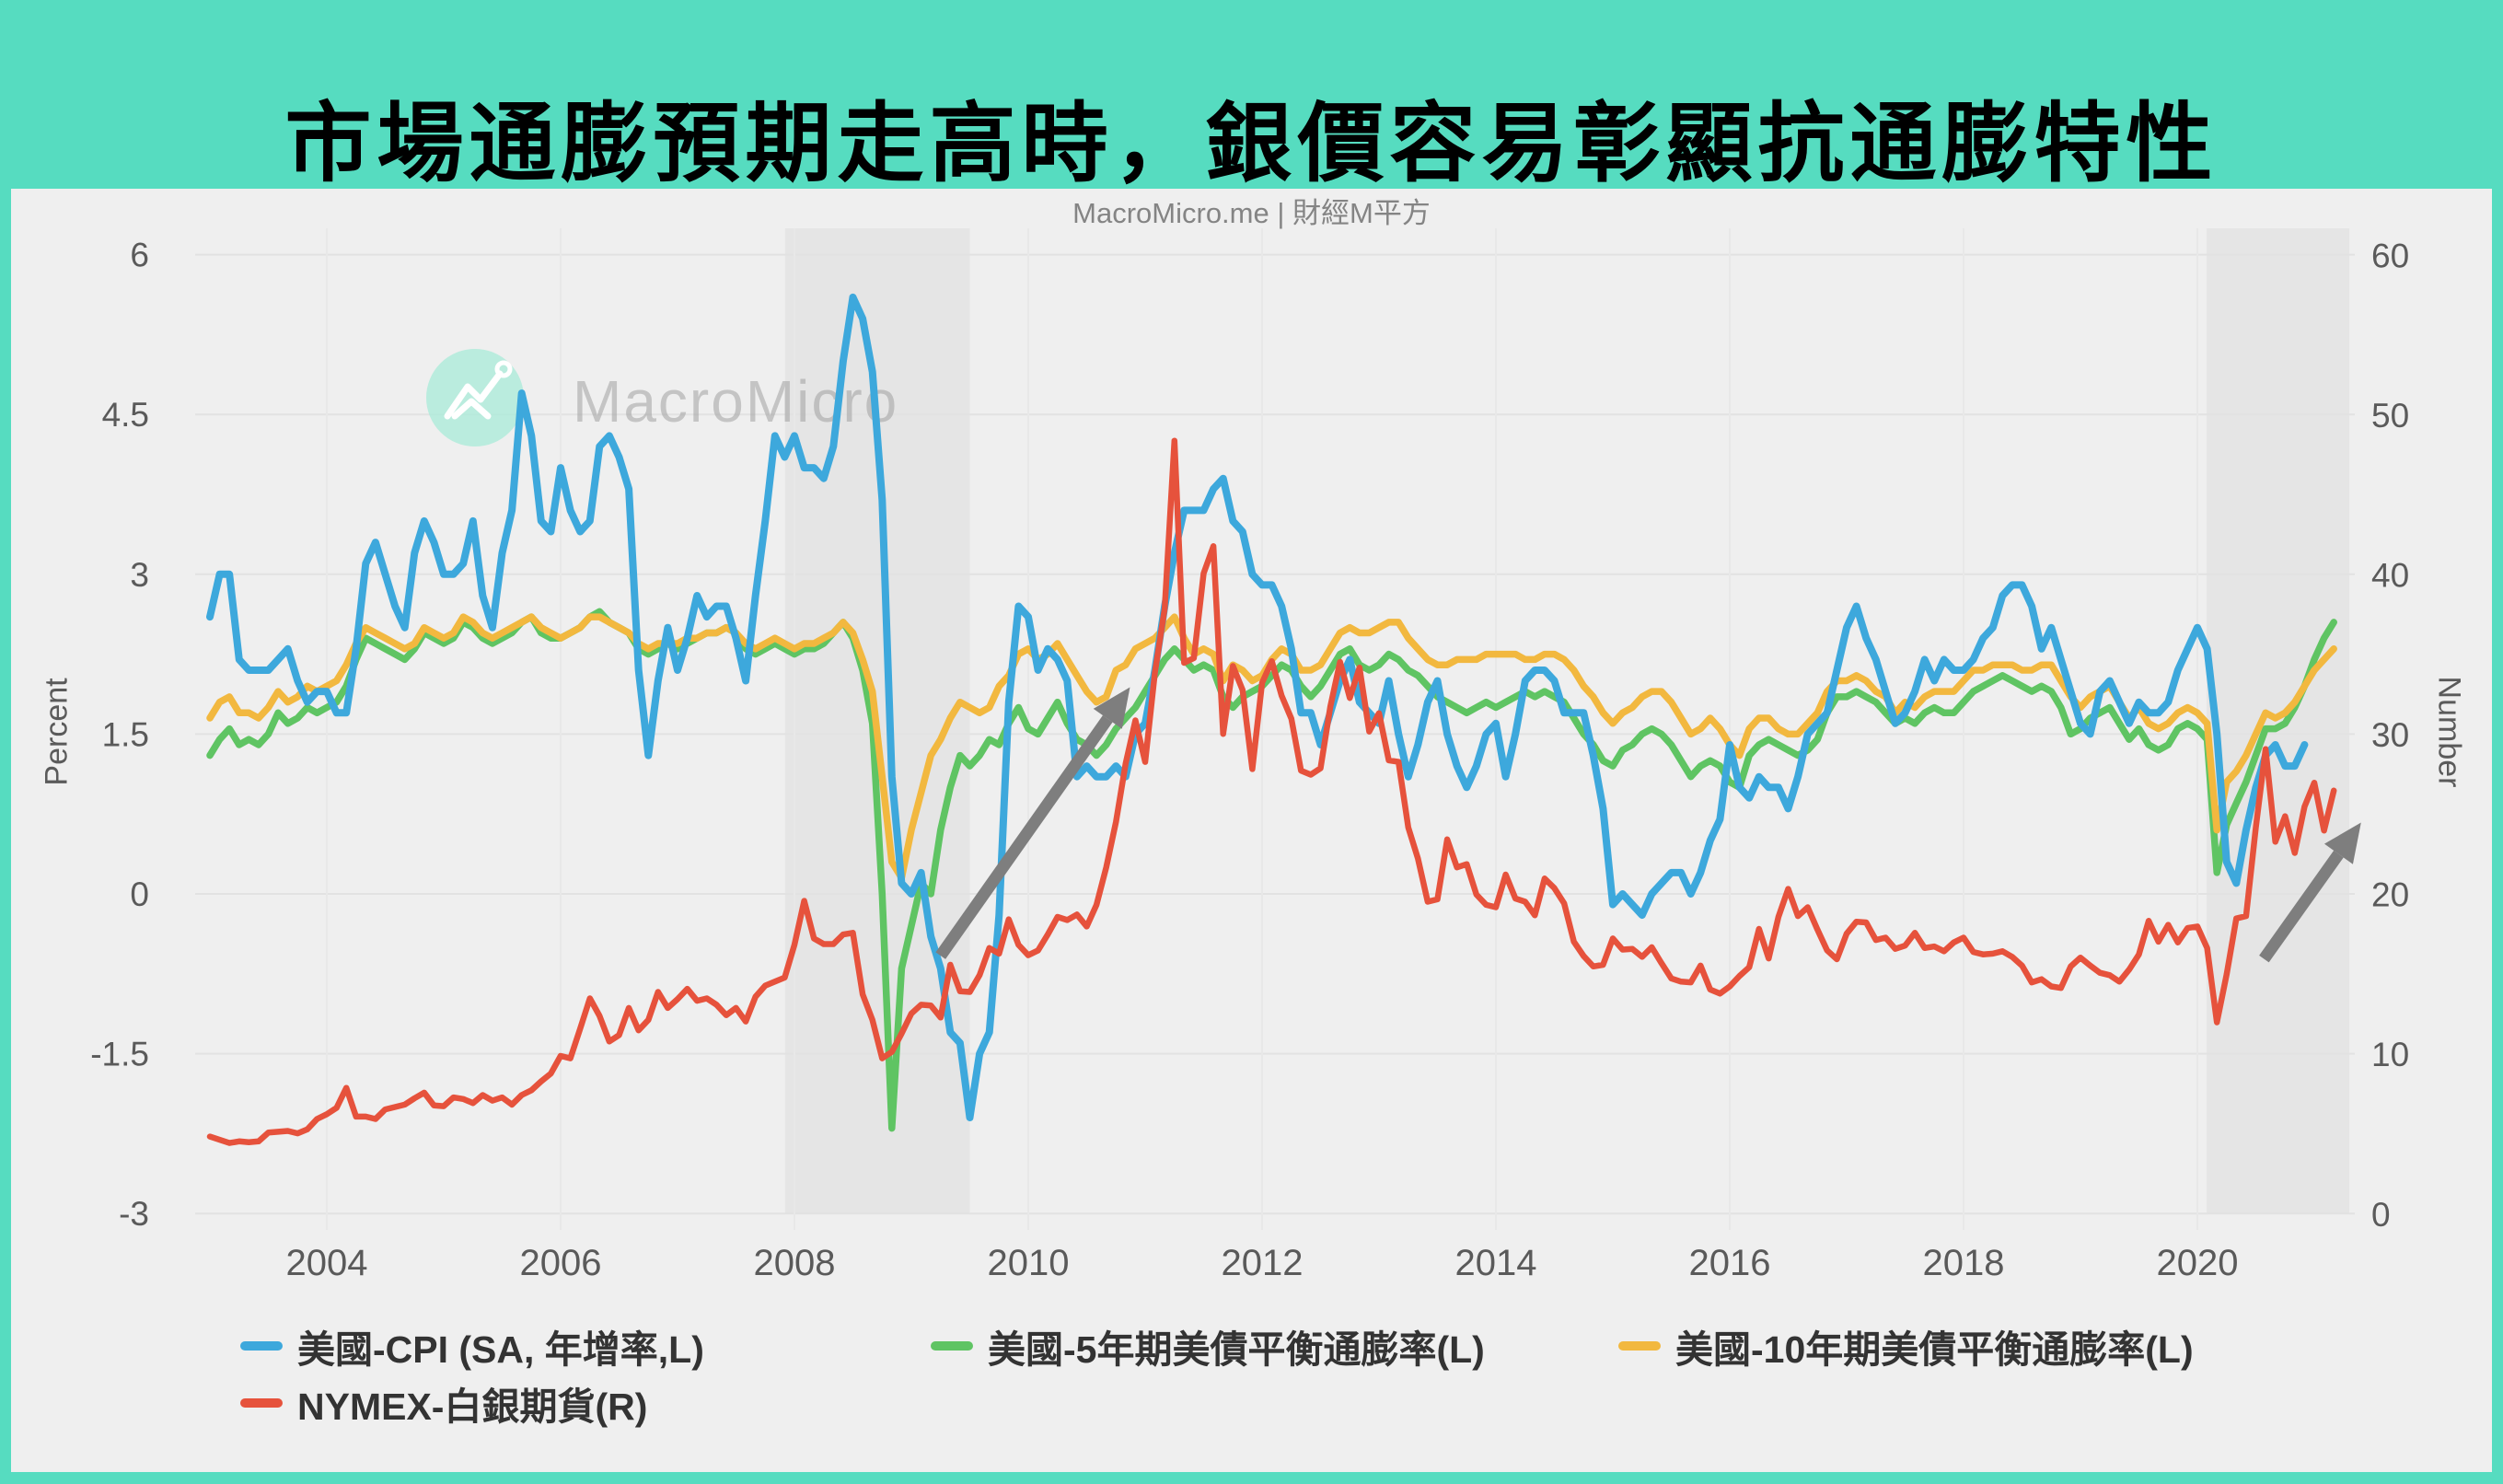 The height and width of the screenshot is (1484, 2503). I want to click on x-axis-tick: 2018, so click(1964, 1263).